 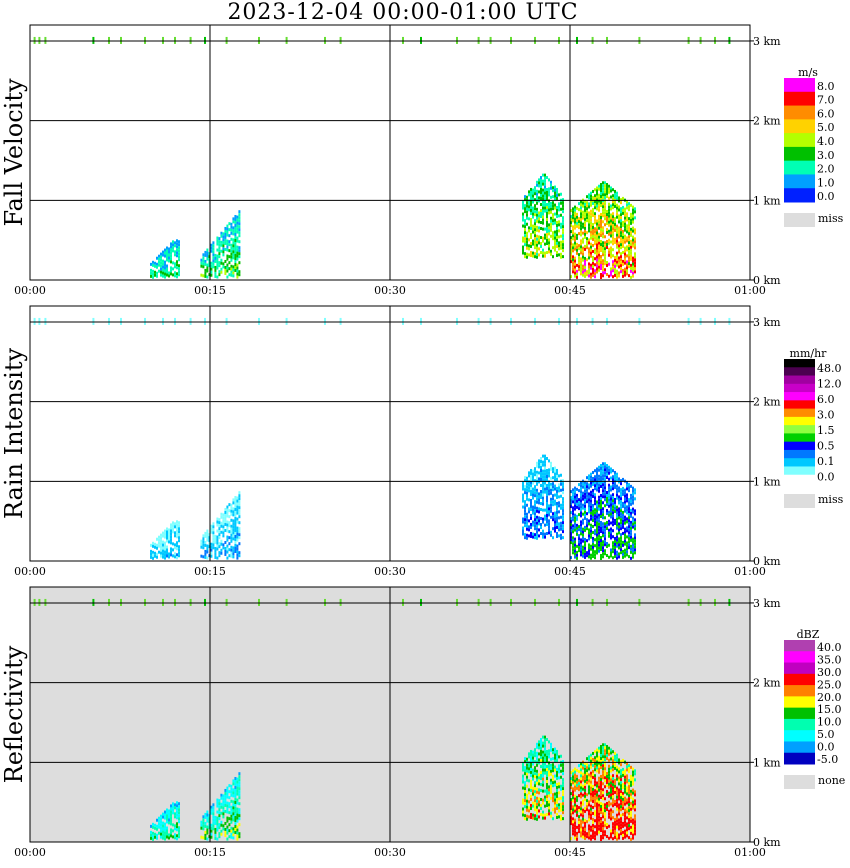 I want to click on legend-label: 4.0, so click(x=826, y=141).